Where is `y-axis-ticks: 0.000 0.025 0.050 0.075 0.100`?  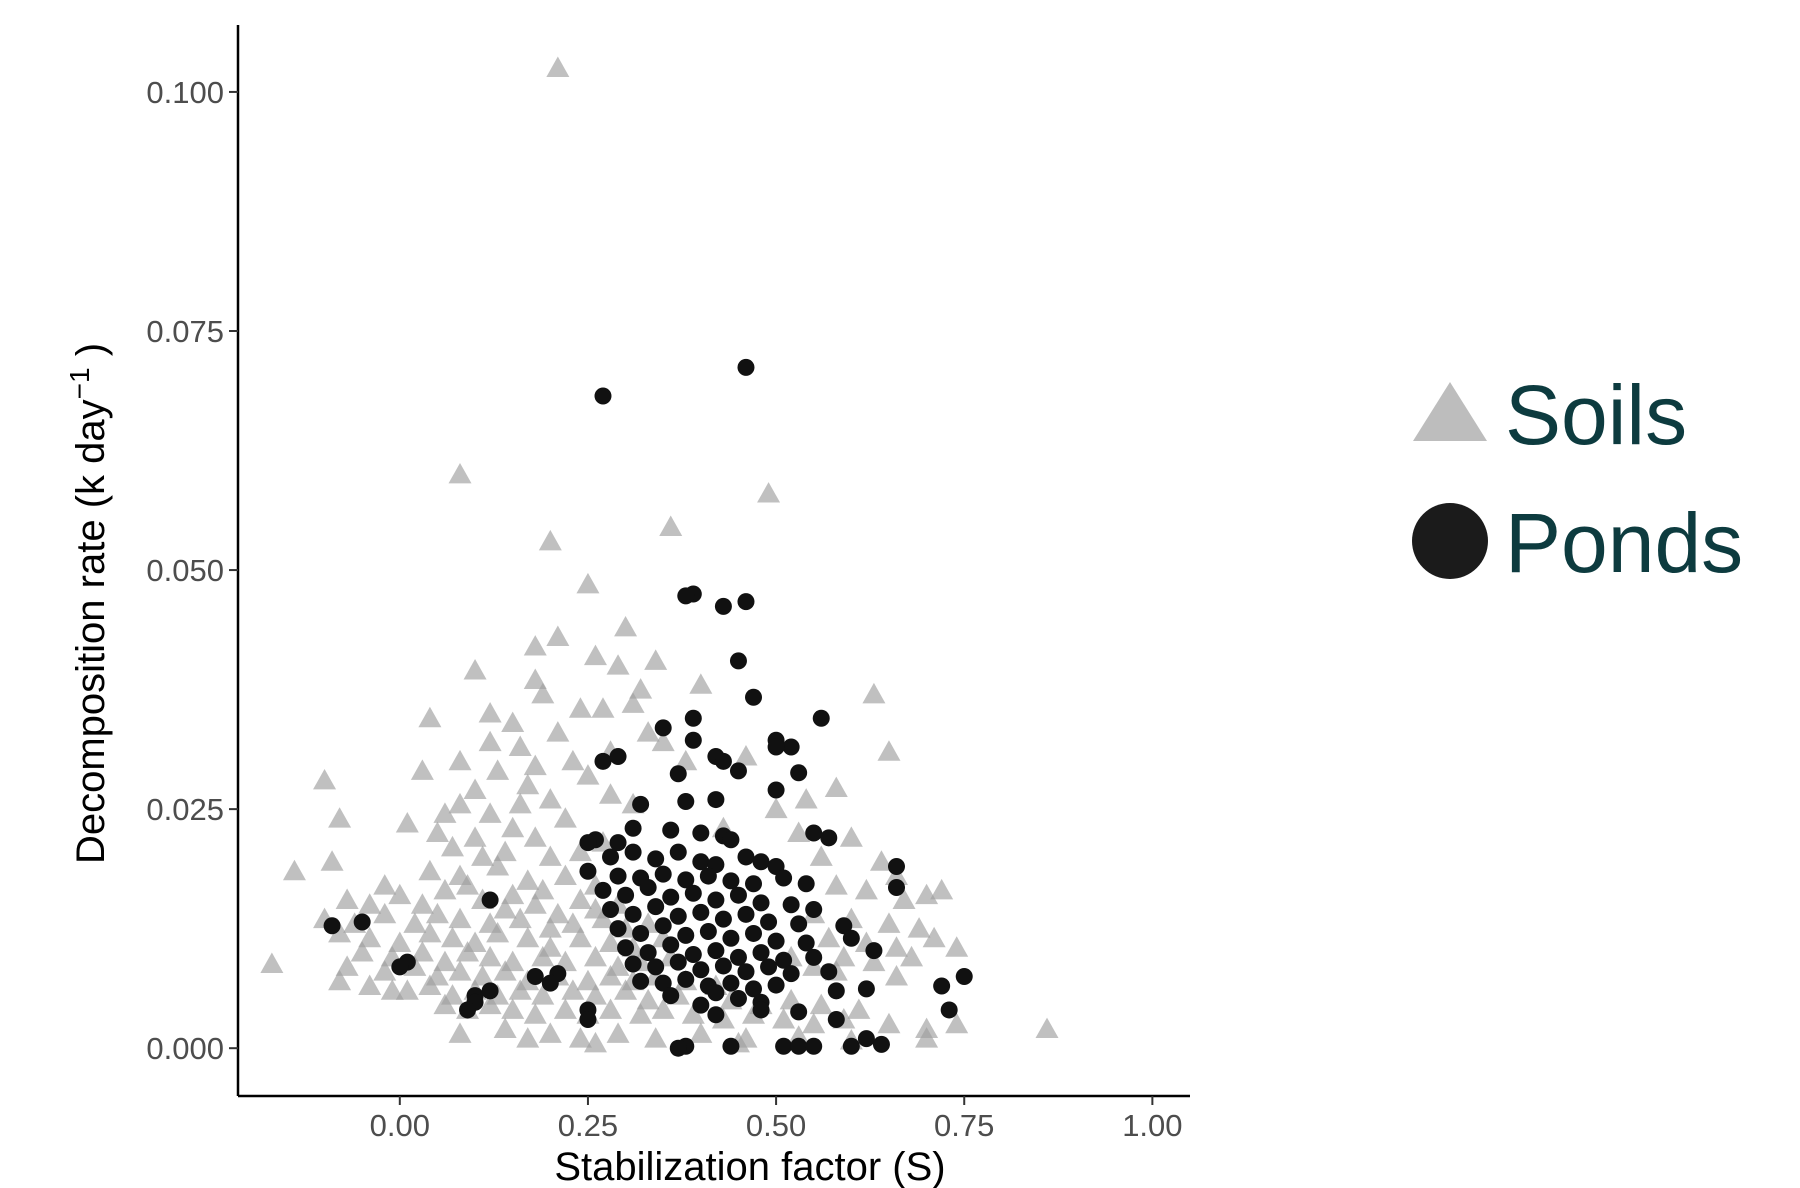
y-axis-ticks: 0.000 0.025 0.050 0.075 0.100 is located at coordinates (192, 570).